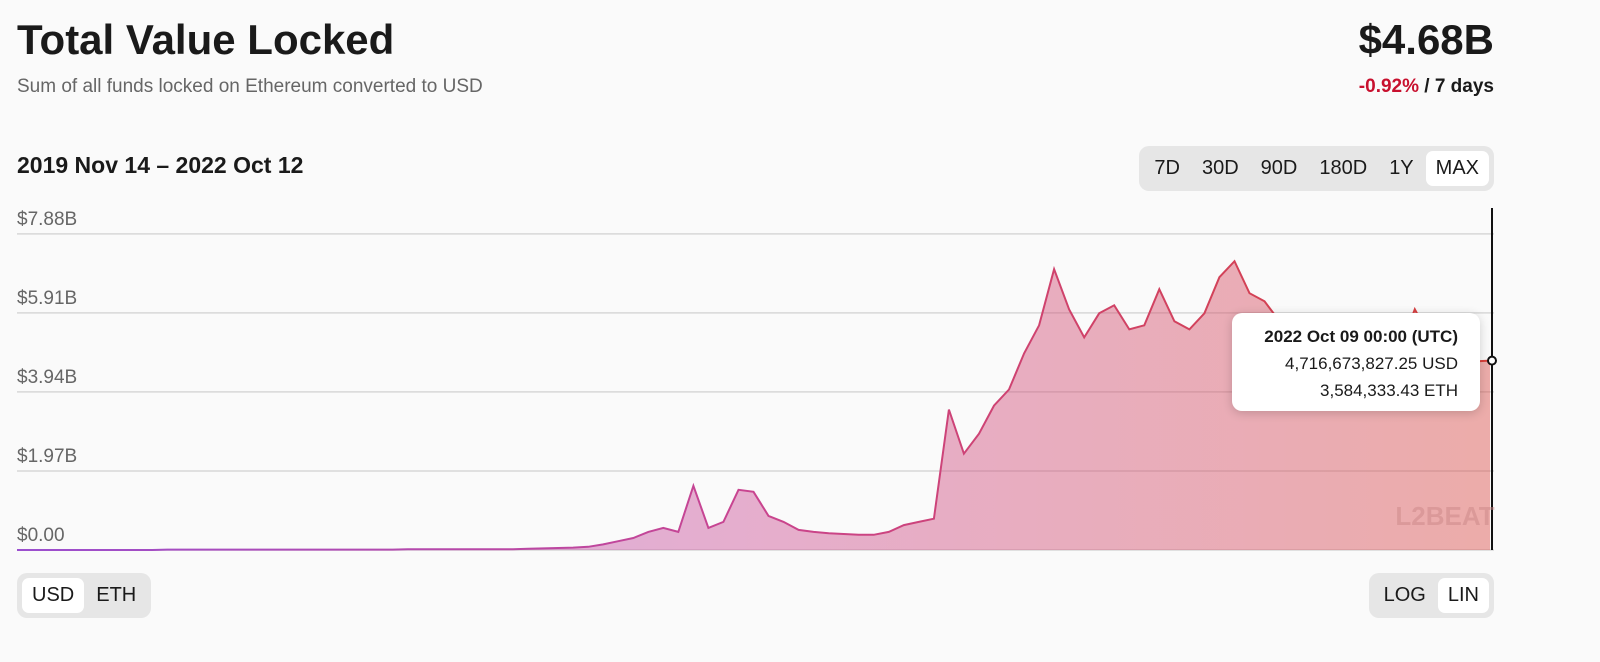  Describe the element at coordinates (1444, 516) in the screenshot. I see `watermark: L2BEAT` at that location.